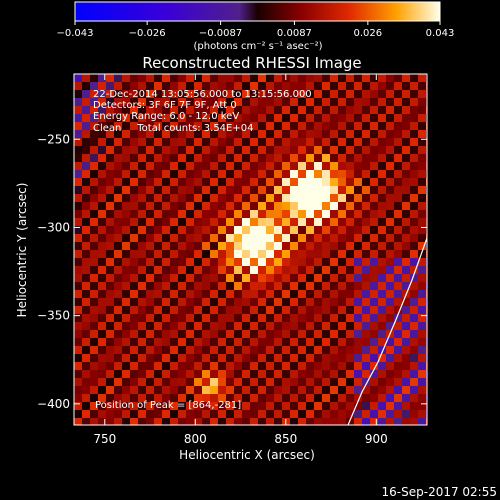  I want to click on x-tick-label: 750, so click(104, 439).